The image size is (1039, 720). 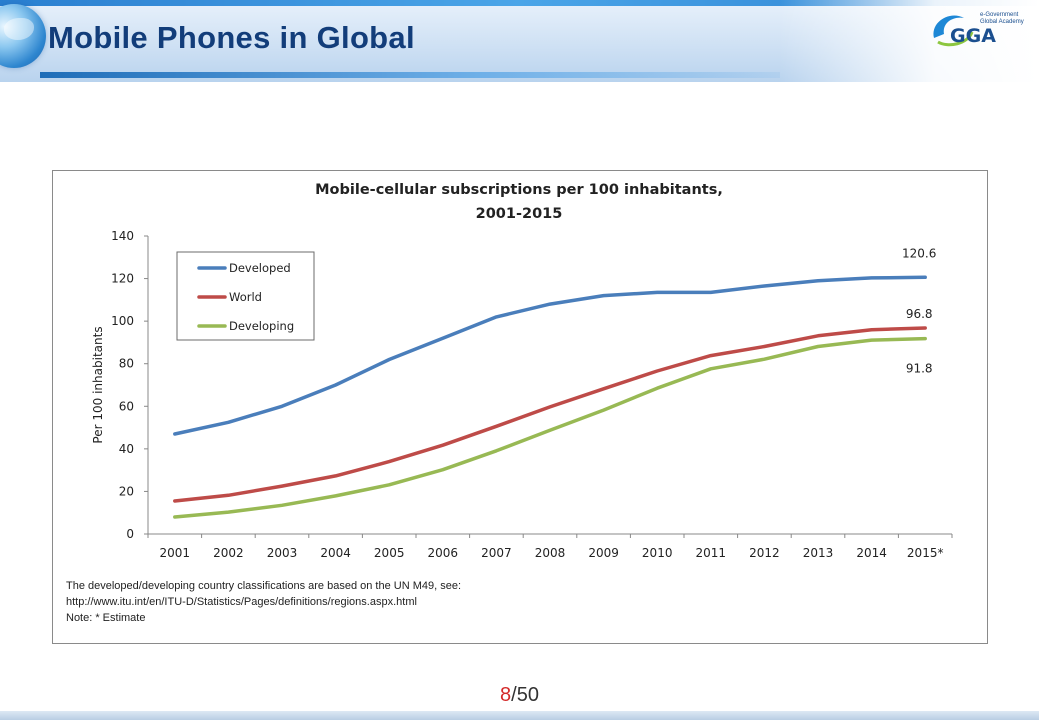 I want to click on x-tick-label: 2011, so click(x=711, y=553).